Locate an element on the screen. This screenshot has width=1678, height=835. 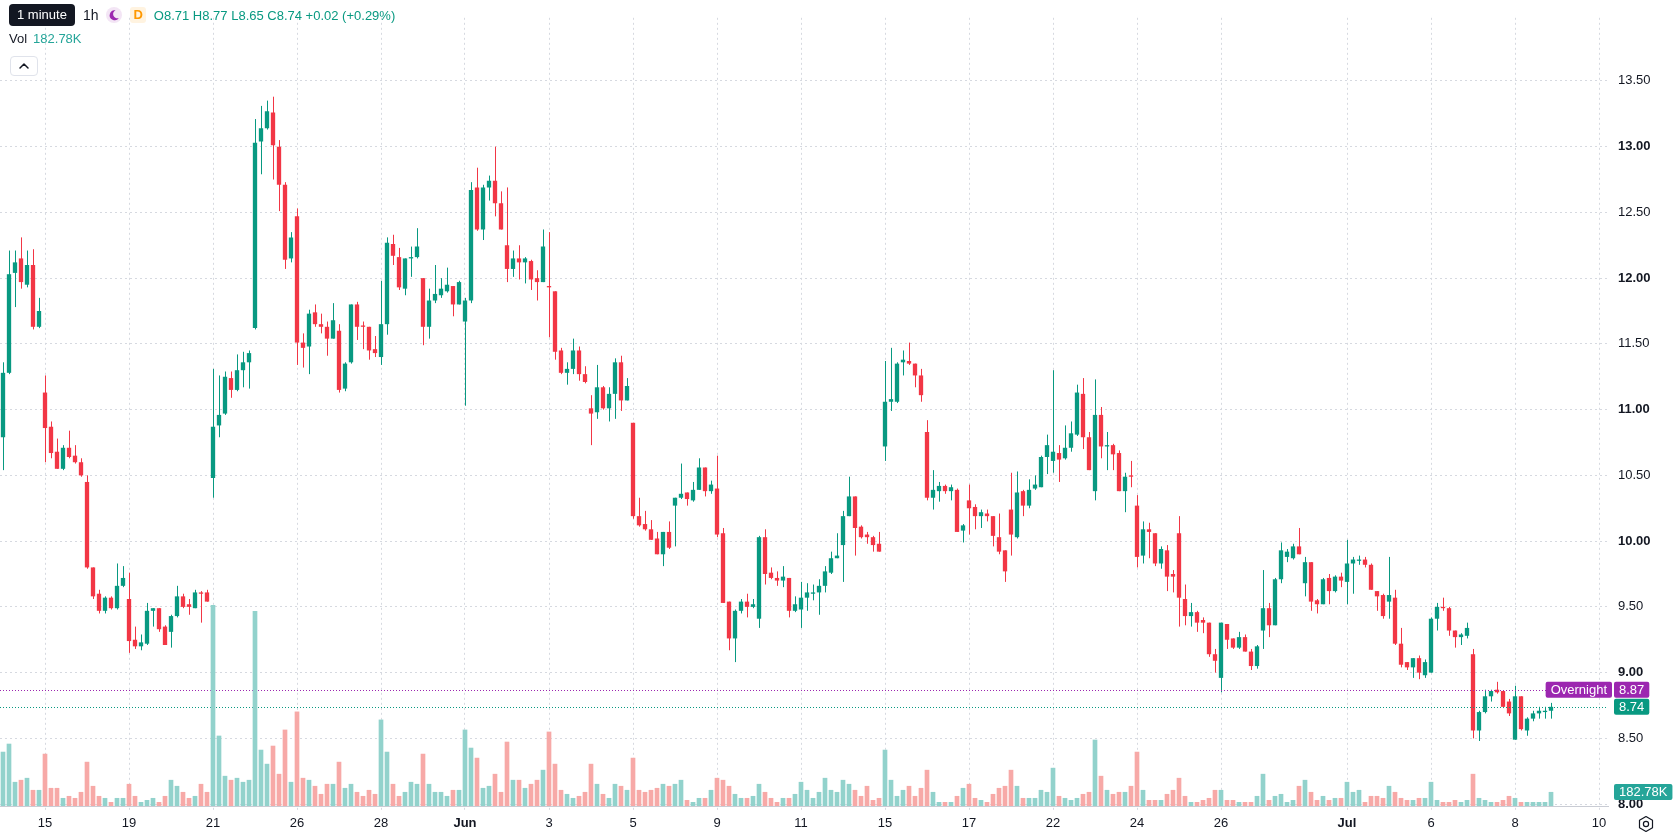
x-tick-label: 8 is located at coordinates (1515, 823).